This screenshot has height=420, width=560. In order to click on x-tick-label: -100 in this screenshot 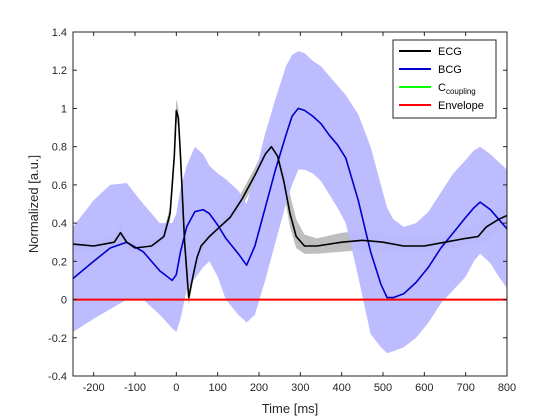, I will do `click(135, 388)`.